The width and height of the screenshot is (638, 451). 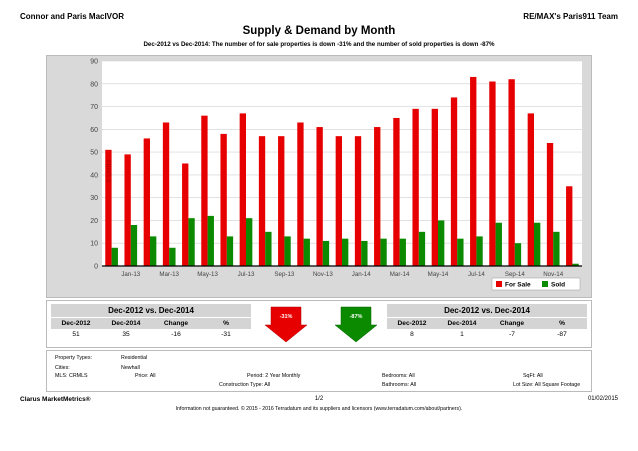 What do you see at coordinates (94, 130) in the screenshot?
I see `y-tick-label: 60` at bounding box center [94, 130].